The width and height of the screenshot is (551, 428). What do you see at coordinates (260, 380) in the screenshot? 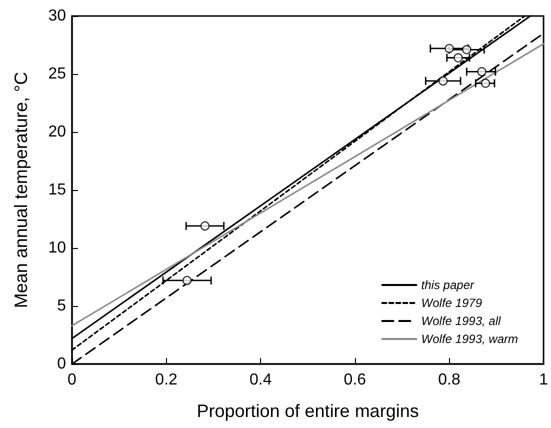
I see `x-tick-label: 0.4` at bounding box center [260, 380].